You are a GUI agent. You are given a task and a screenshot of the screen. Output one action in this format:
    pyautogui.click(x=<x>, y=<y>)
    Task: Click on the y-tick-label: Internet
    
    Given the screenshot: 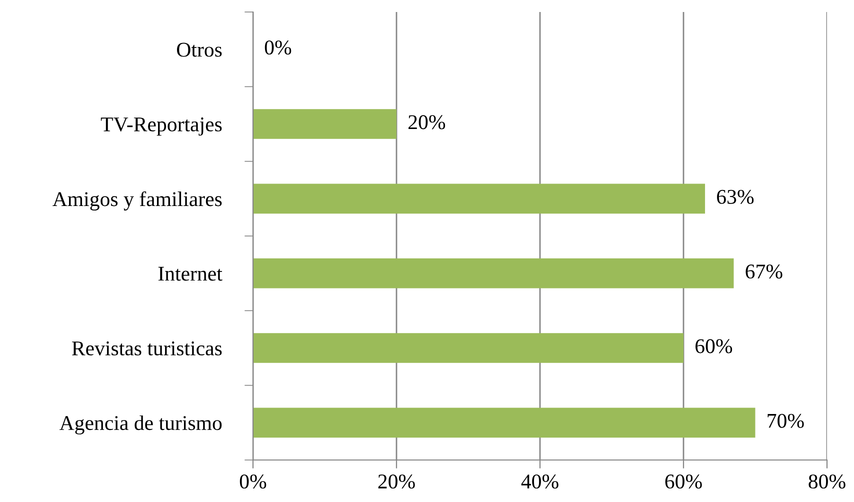 What is the action you would take?
    pyautogui.click(x=190, y=273)
    